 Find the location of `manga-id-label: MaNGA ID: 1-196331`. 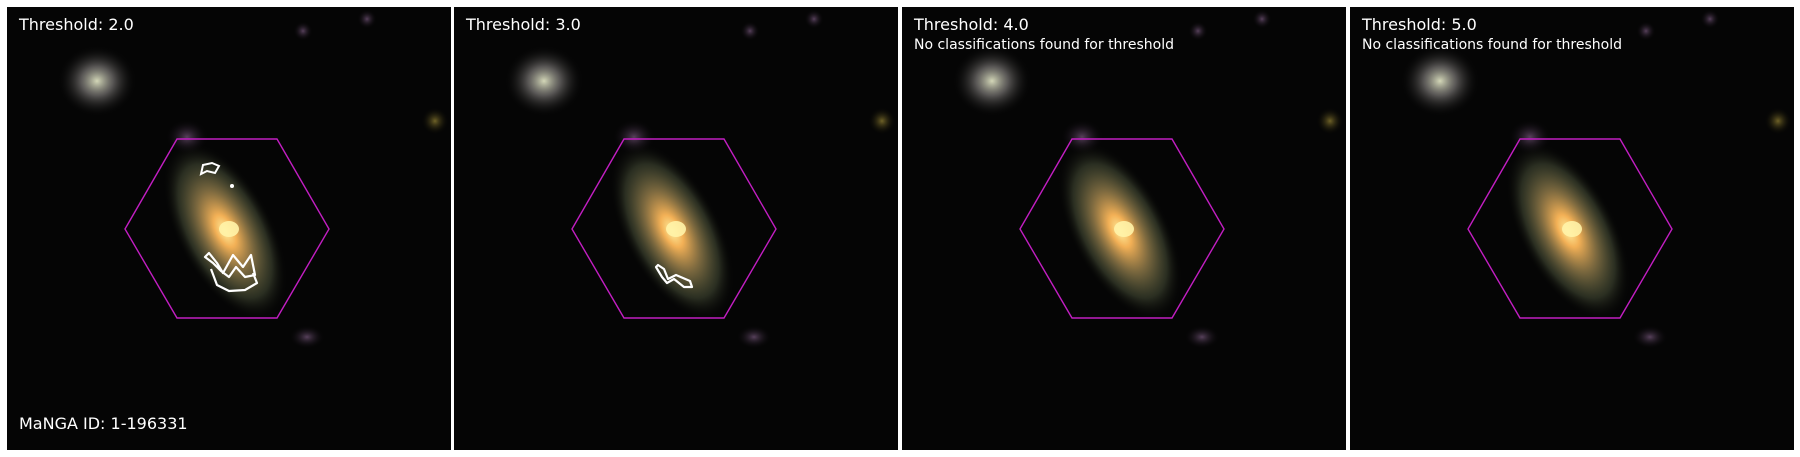

manga-id-label: MaNGA ID: 1-196331 is located at coordinates (103, 423).